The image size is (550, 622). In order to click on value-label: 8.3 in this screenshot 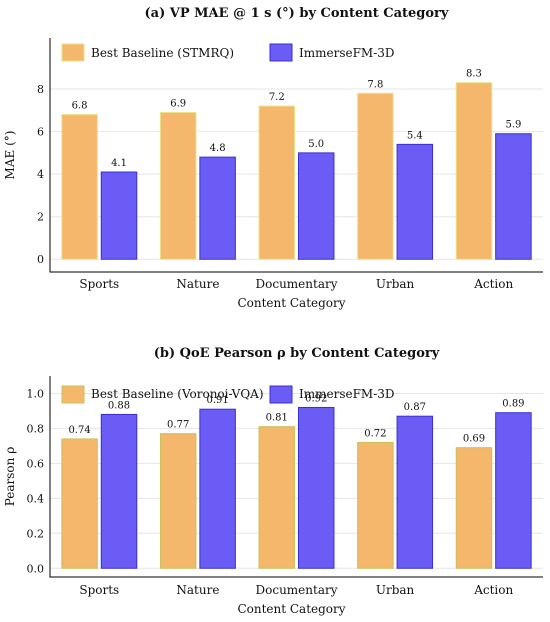, I will do `click(474, 74)`.